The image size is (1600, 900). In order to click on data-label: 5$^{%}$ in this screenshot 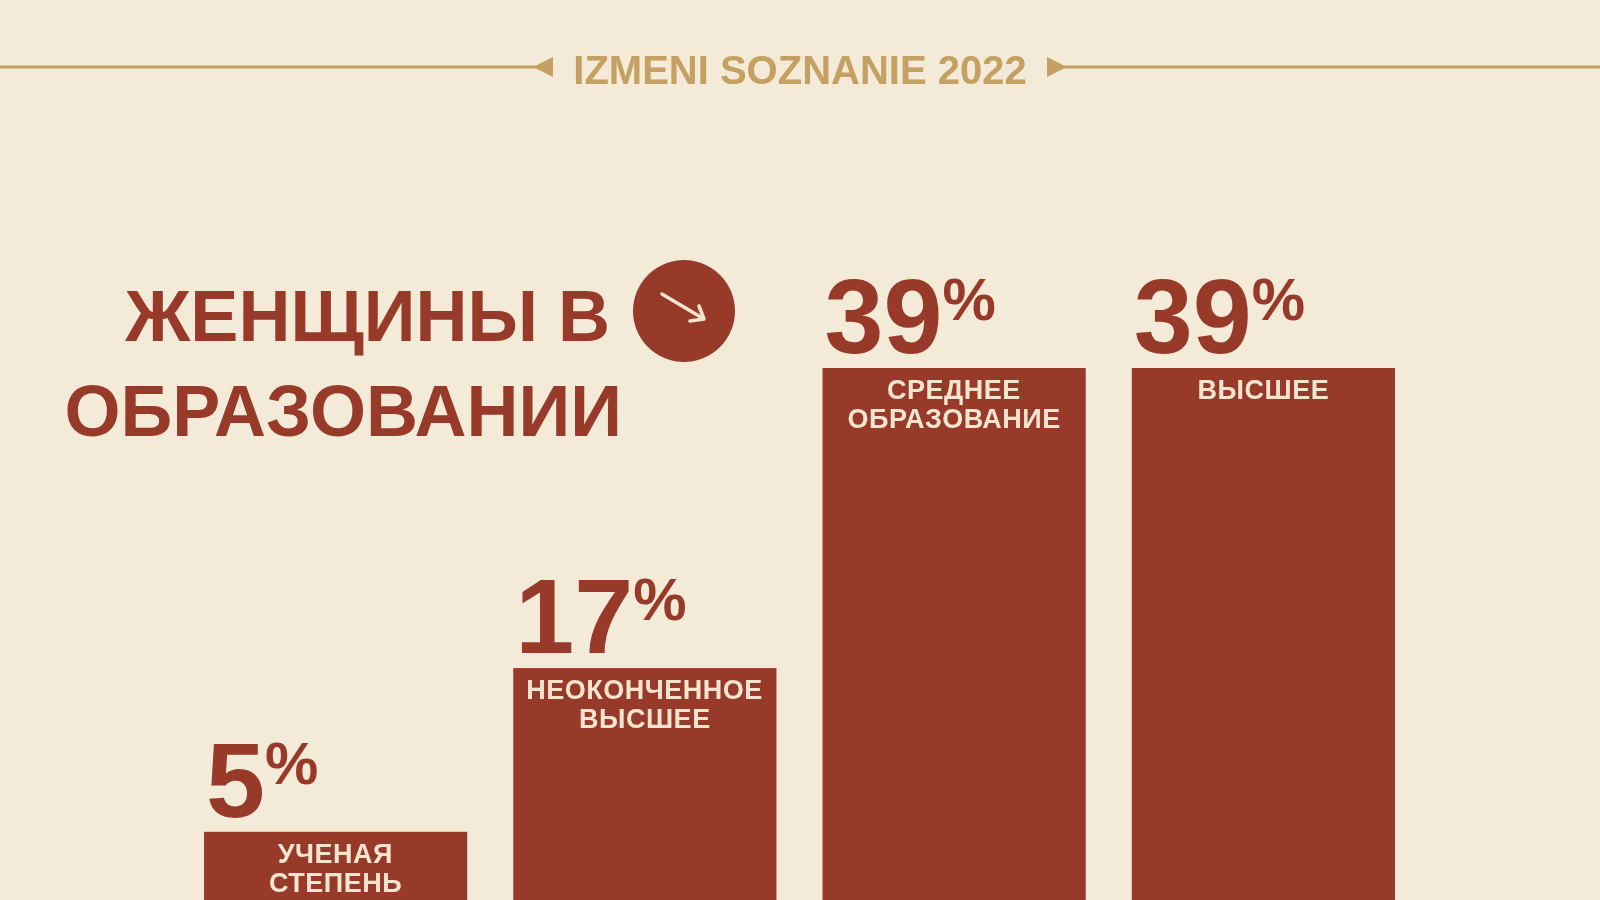, I will do `click(262, 779)`.